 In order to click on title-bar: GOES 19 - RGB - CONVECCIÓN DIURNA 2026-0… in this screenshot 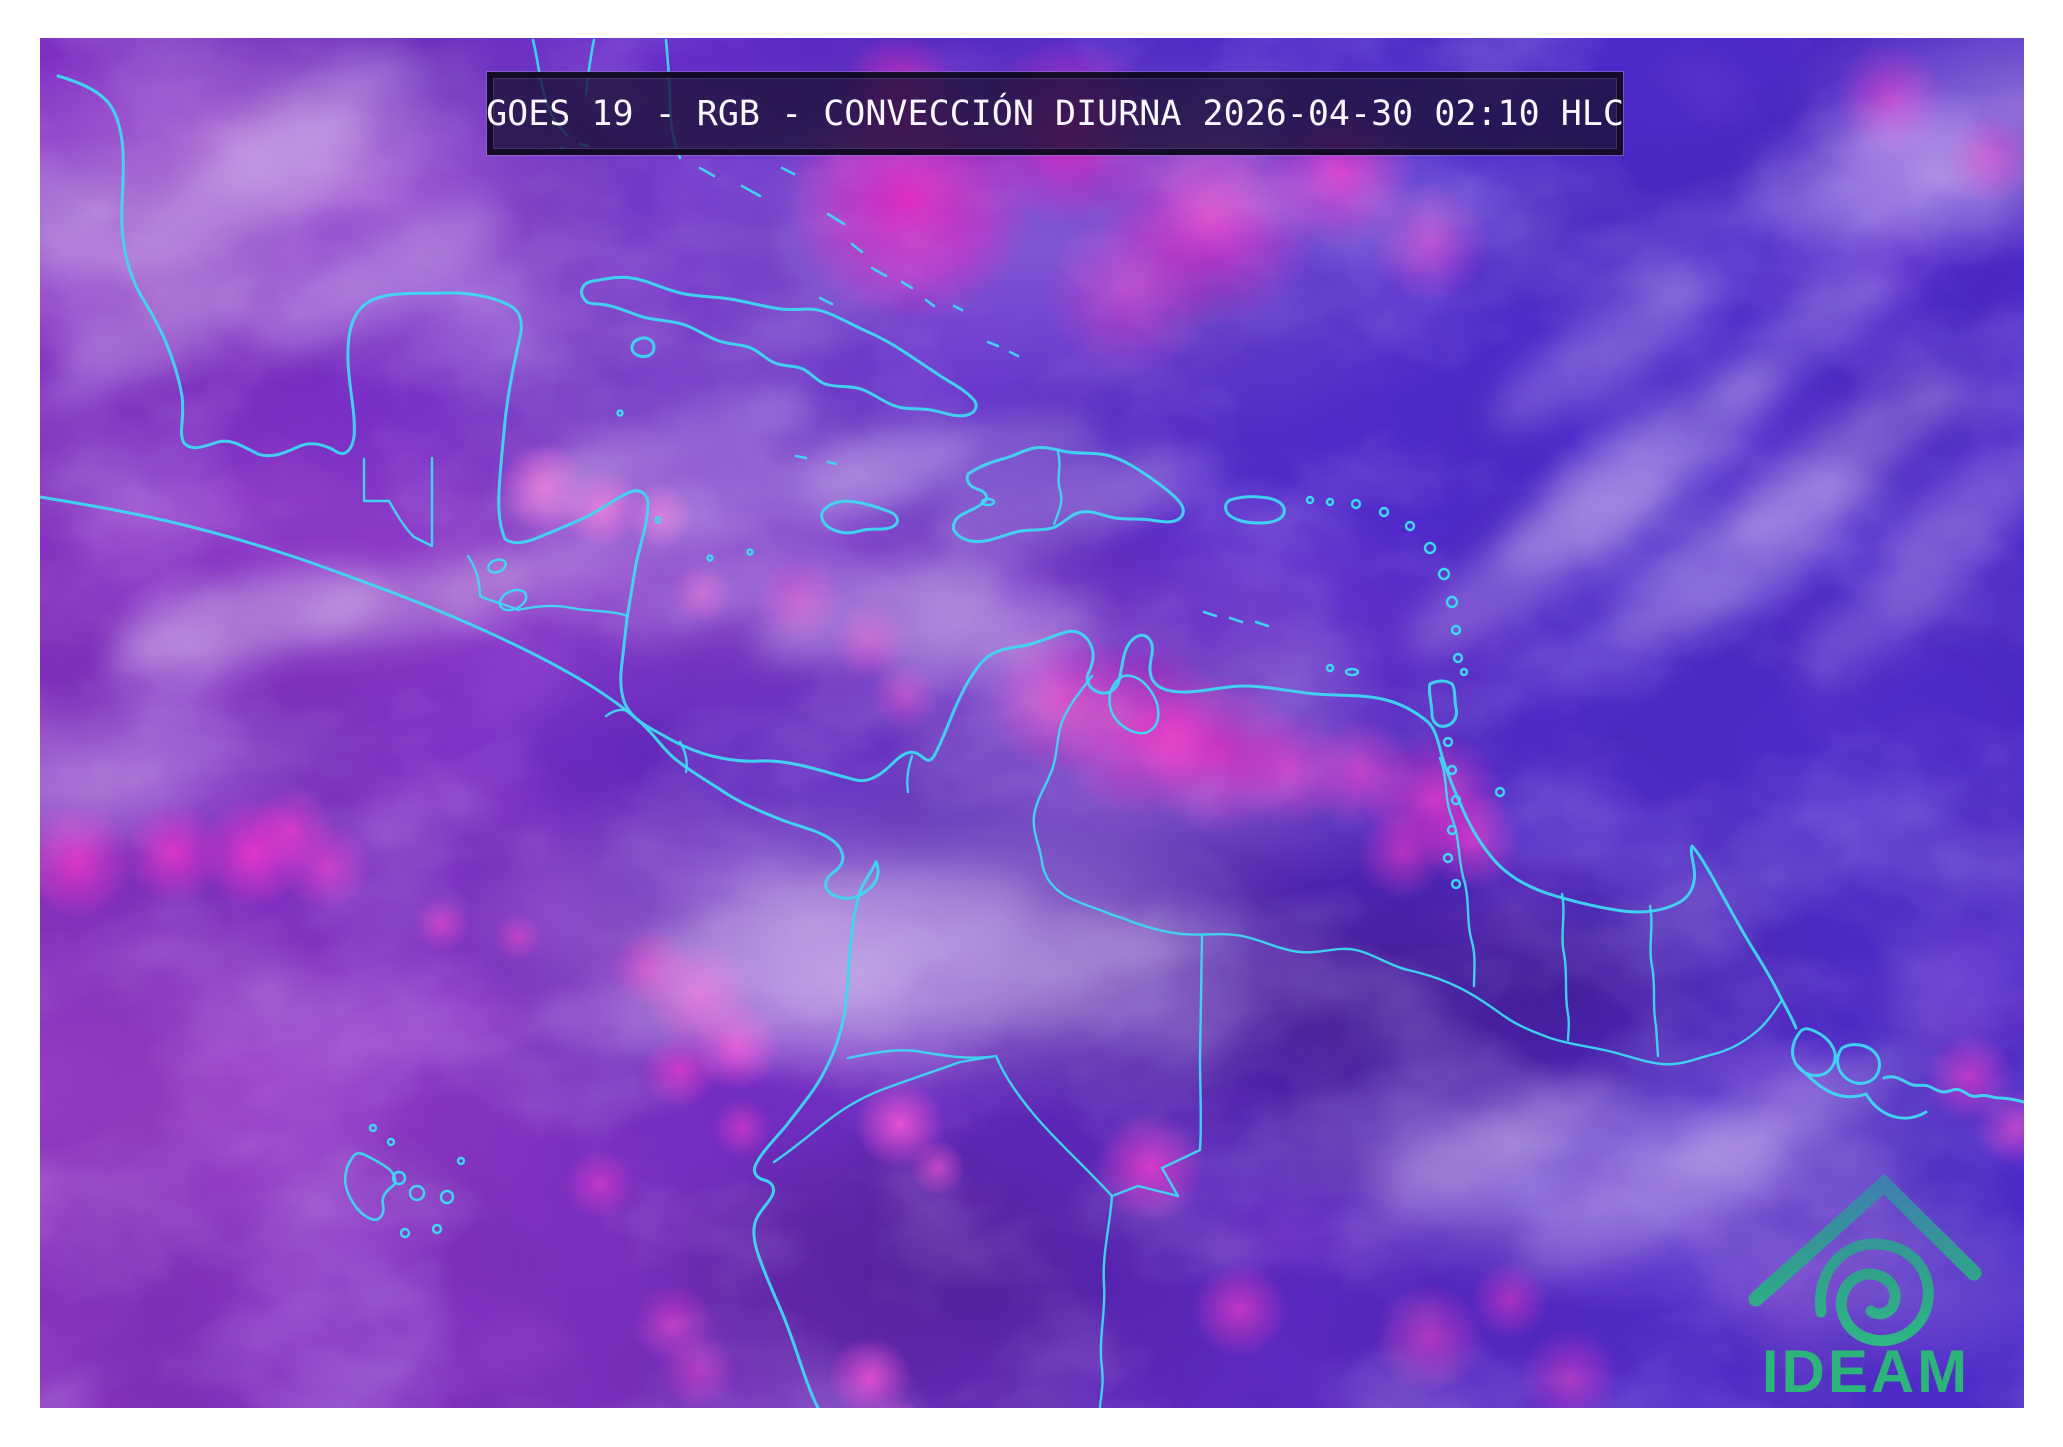, I will do `click(1055, 113)`.